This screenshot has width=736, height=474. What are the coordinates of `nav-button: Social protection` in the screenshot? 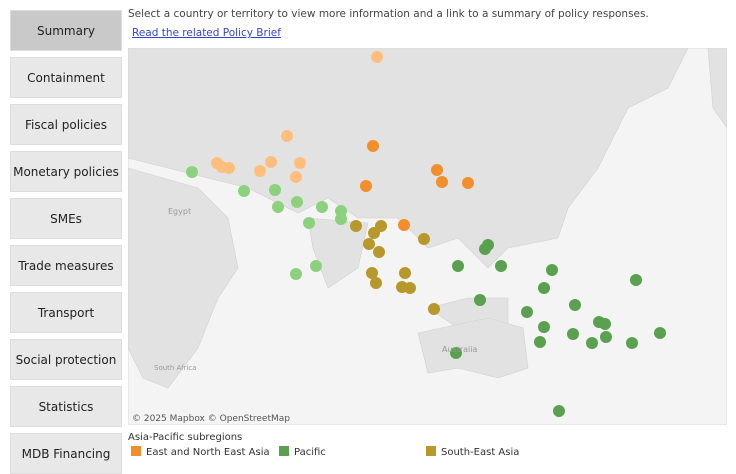 It's located at (66, 359).